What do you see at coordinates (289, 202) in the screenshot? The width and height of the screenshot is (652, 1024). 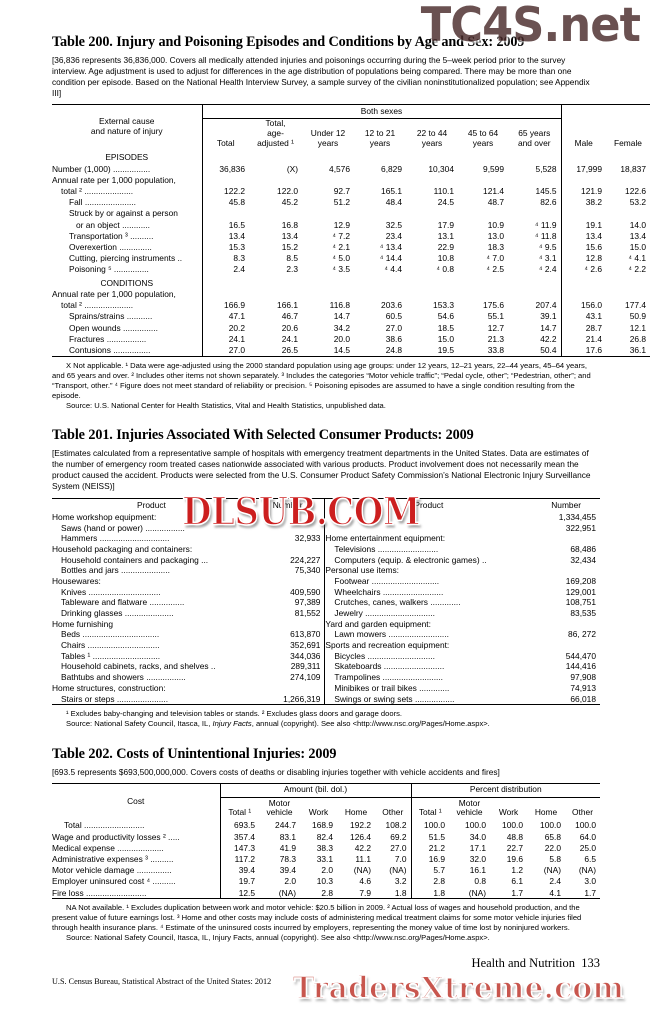 I see `data-cell: 45.2` at bounding box center [289, 202].